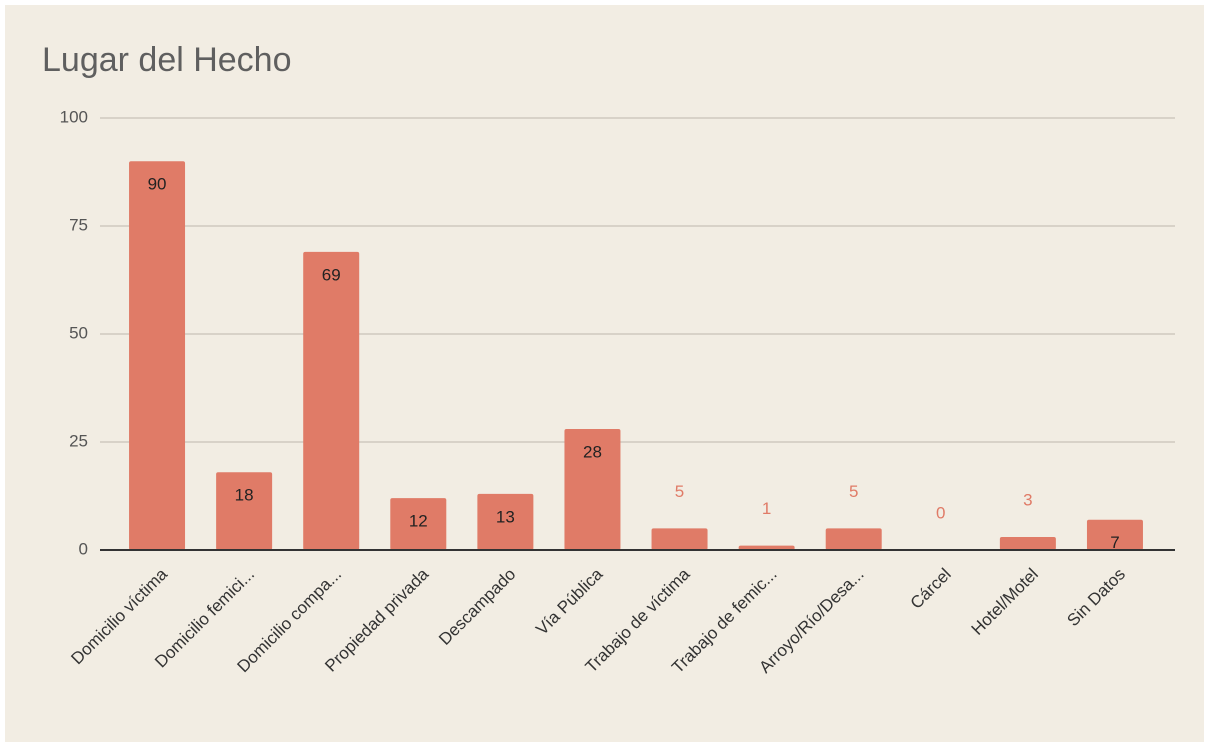 The image size is (1209, 747). What do you see at coordinates (244, 495) in the screenshot?
I see `data-label: 18` at bounding box center [244, 495].